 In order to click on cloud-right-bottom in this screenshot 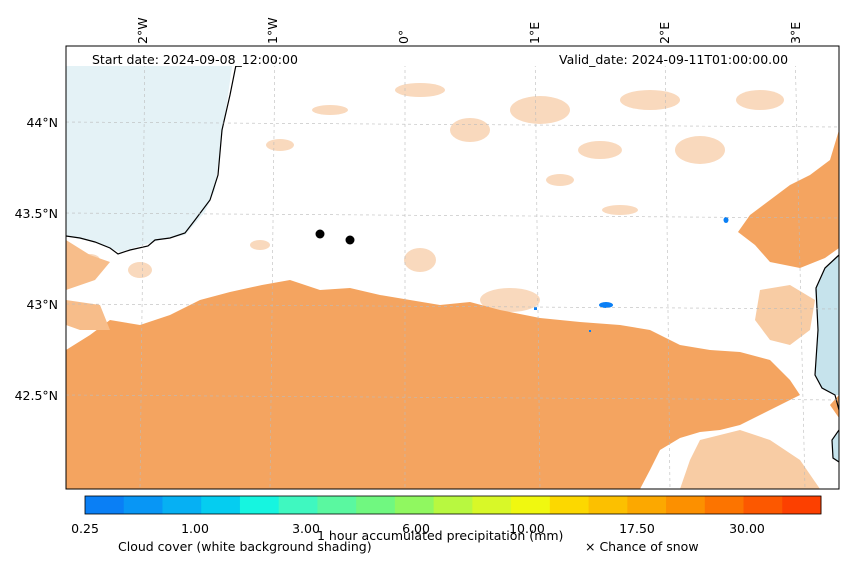, I will do `click(750, 459)`.